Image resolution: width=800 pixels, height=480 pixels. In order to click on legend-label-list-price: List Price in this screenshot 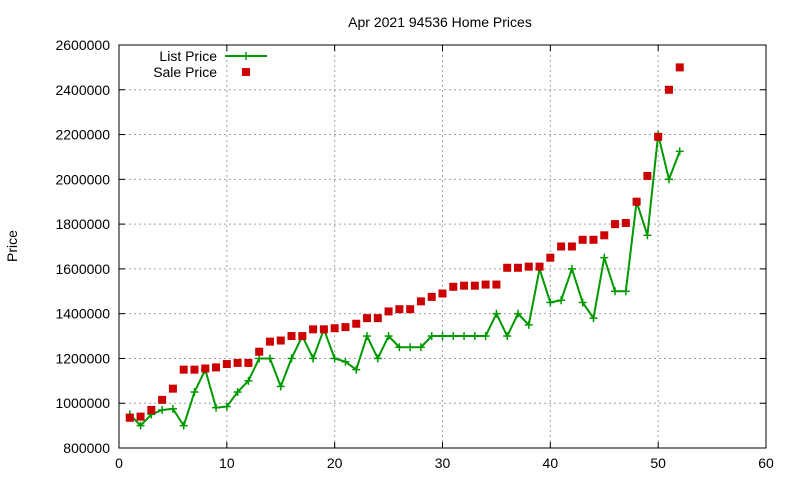, I will do `click(188, 56)`.